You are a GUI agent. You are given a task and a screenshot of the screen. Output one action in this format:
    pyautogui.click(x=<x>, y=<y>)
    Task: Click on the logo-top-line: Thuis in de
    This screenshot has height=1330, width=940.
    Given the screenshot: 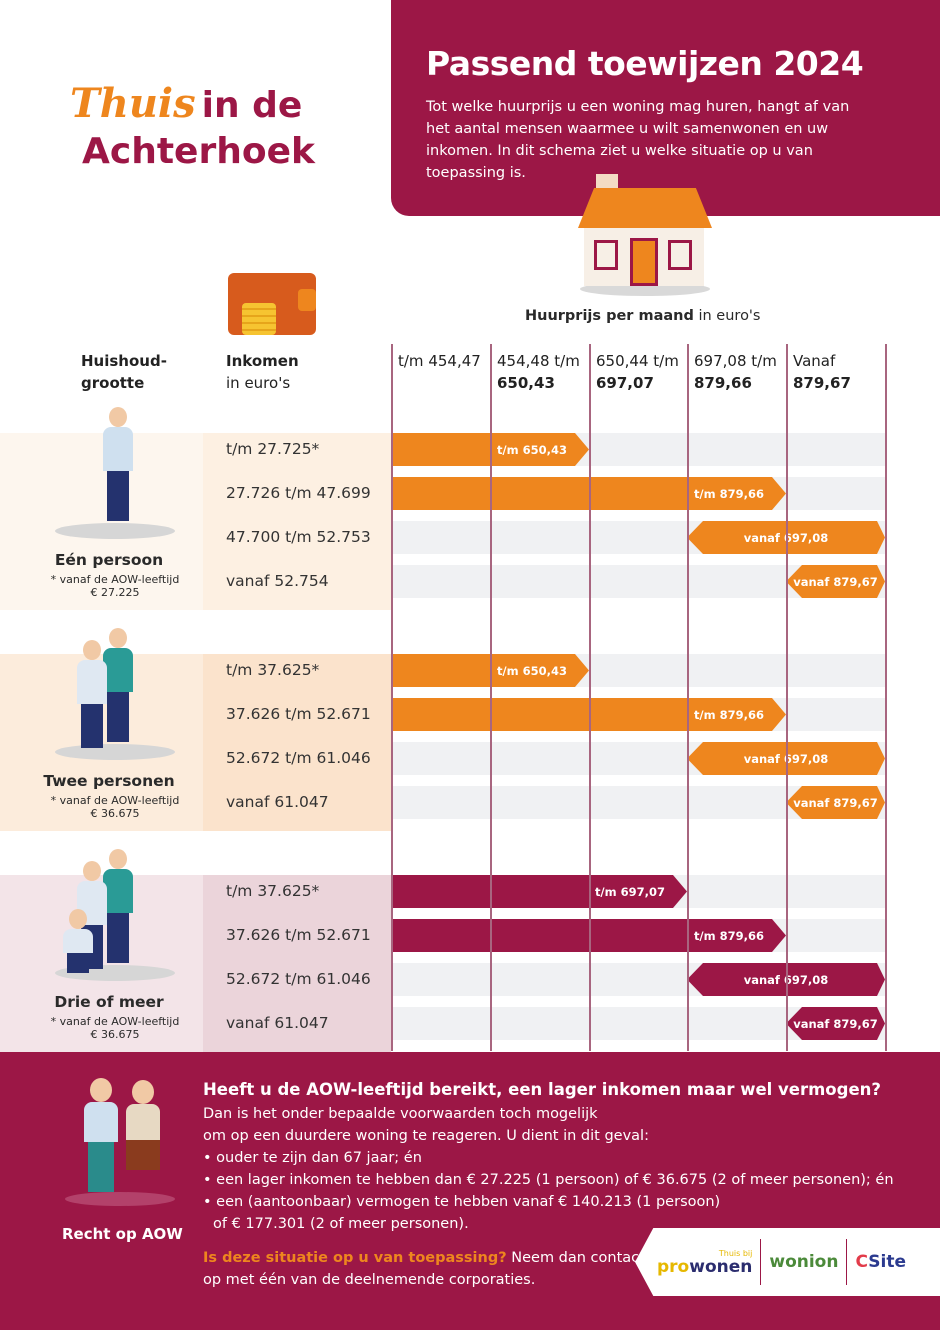 What is the action you would take?
    pyautogui.click(x=186, y=105)
    